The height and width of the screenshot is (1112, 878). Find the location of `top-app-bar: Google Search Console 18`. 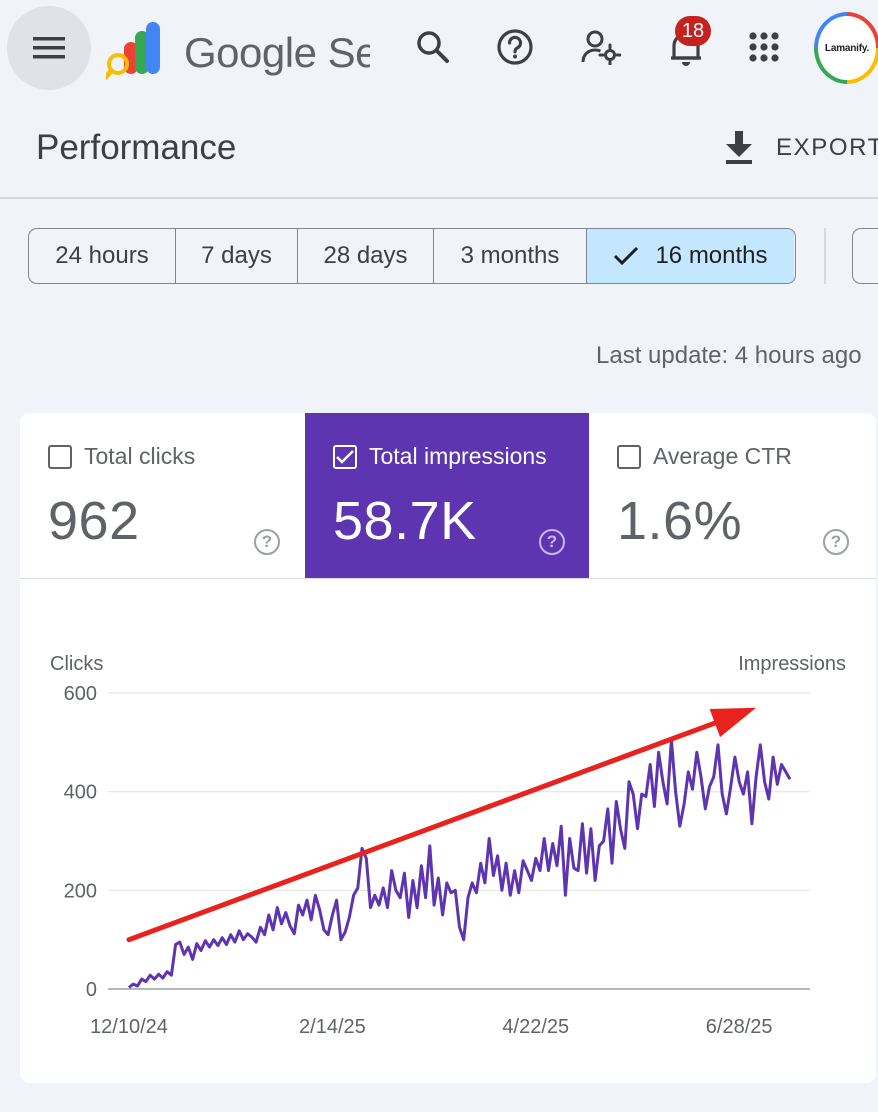

top-app-bar: Google Search Console 18 is located at coordinates (439, 50).